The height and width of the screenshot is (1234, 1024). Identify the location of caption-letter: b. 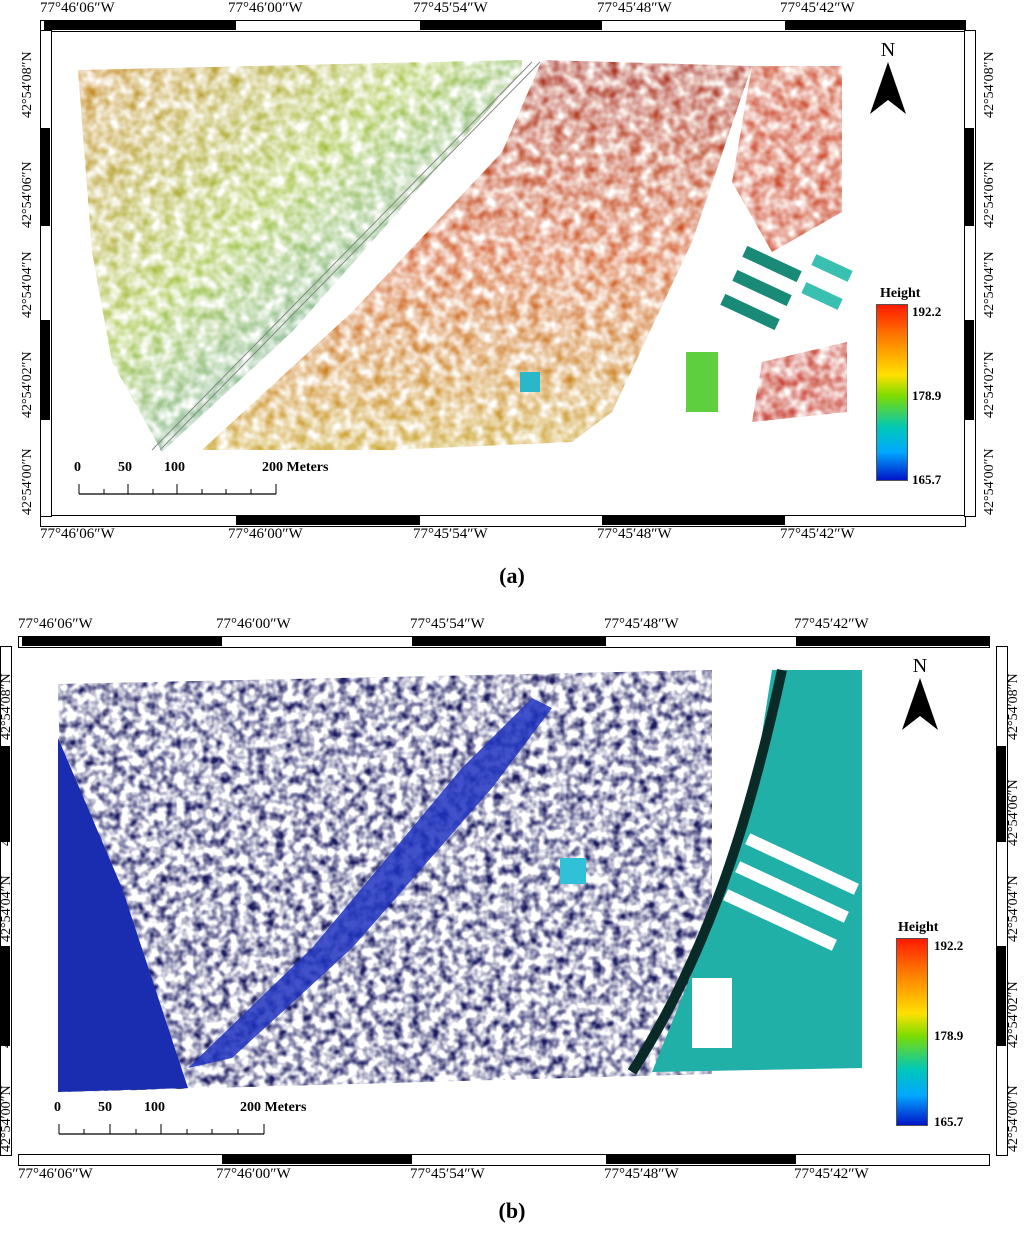
(512, 1210).